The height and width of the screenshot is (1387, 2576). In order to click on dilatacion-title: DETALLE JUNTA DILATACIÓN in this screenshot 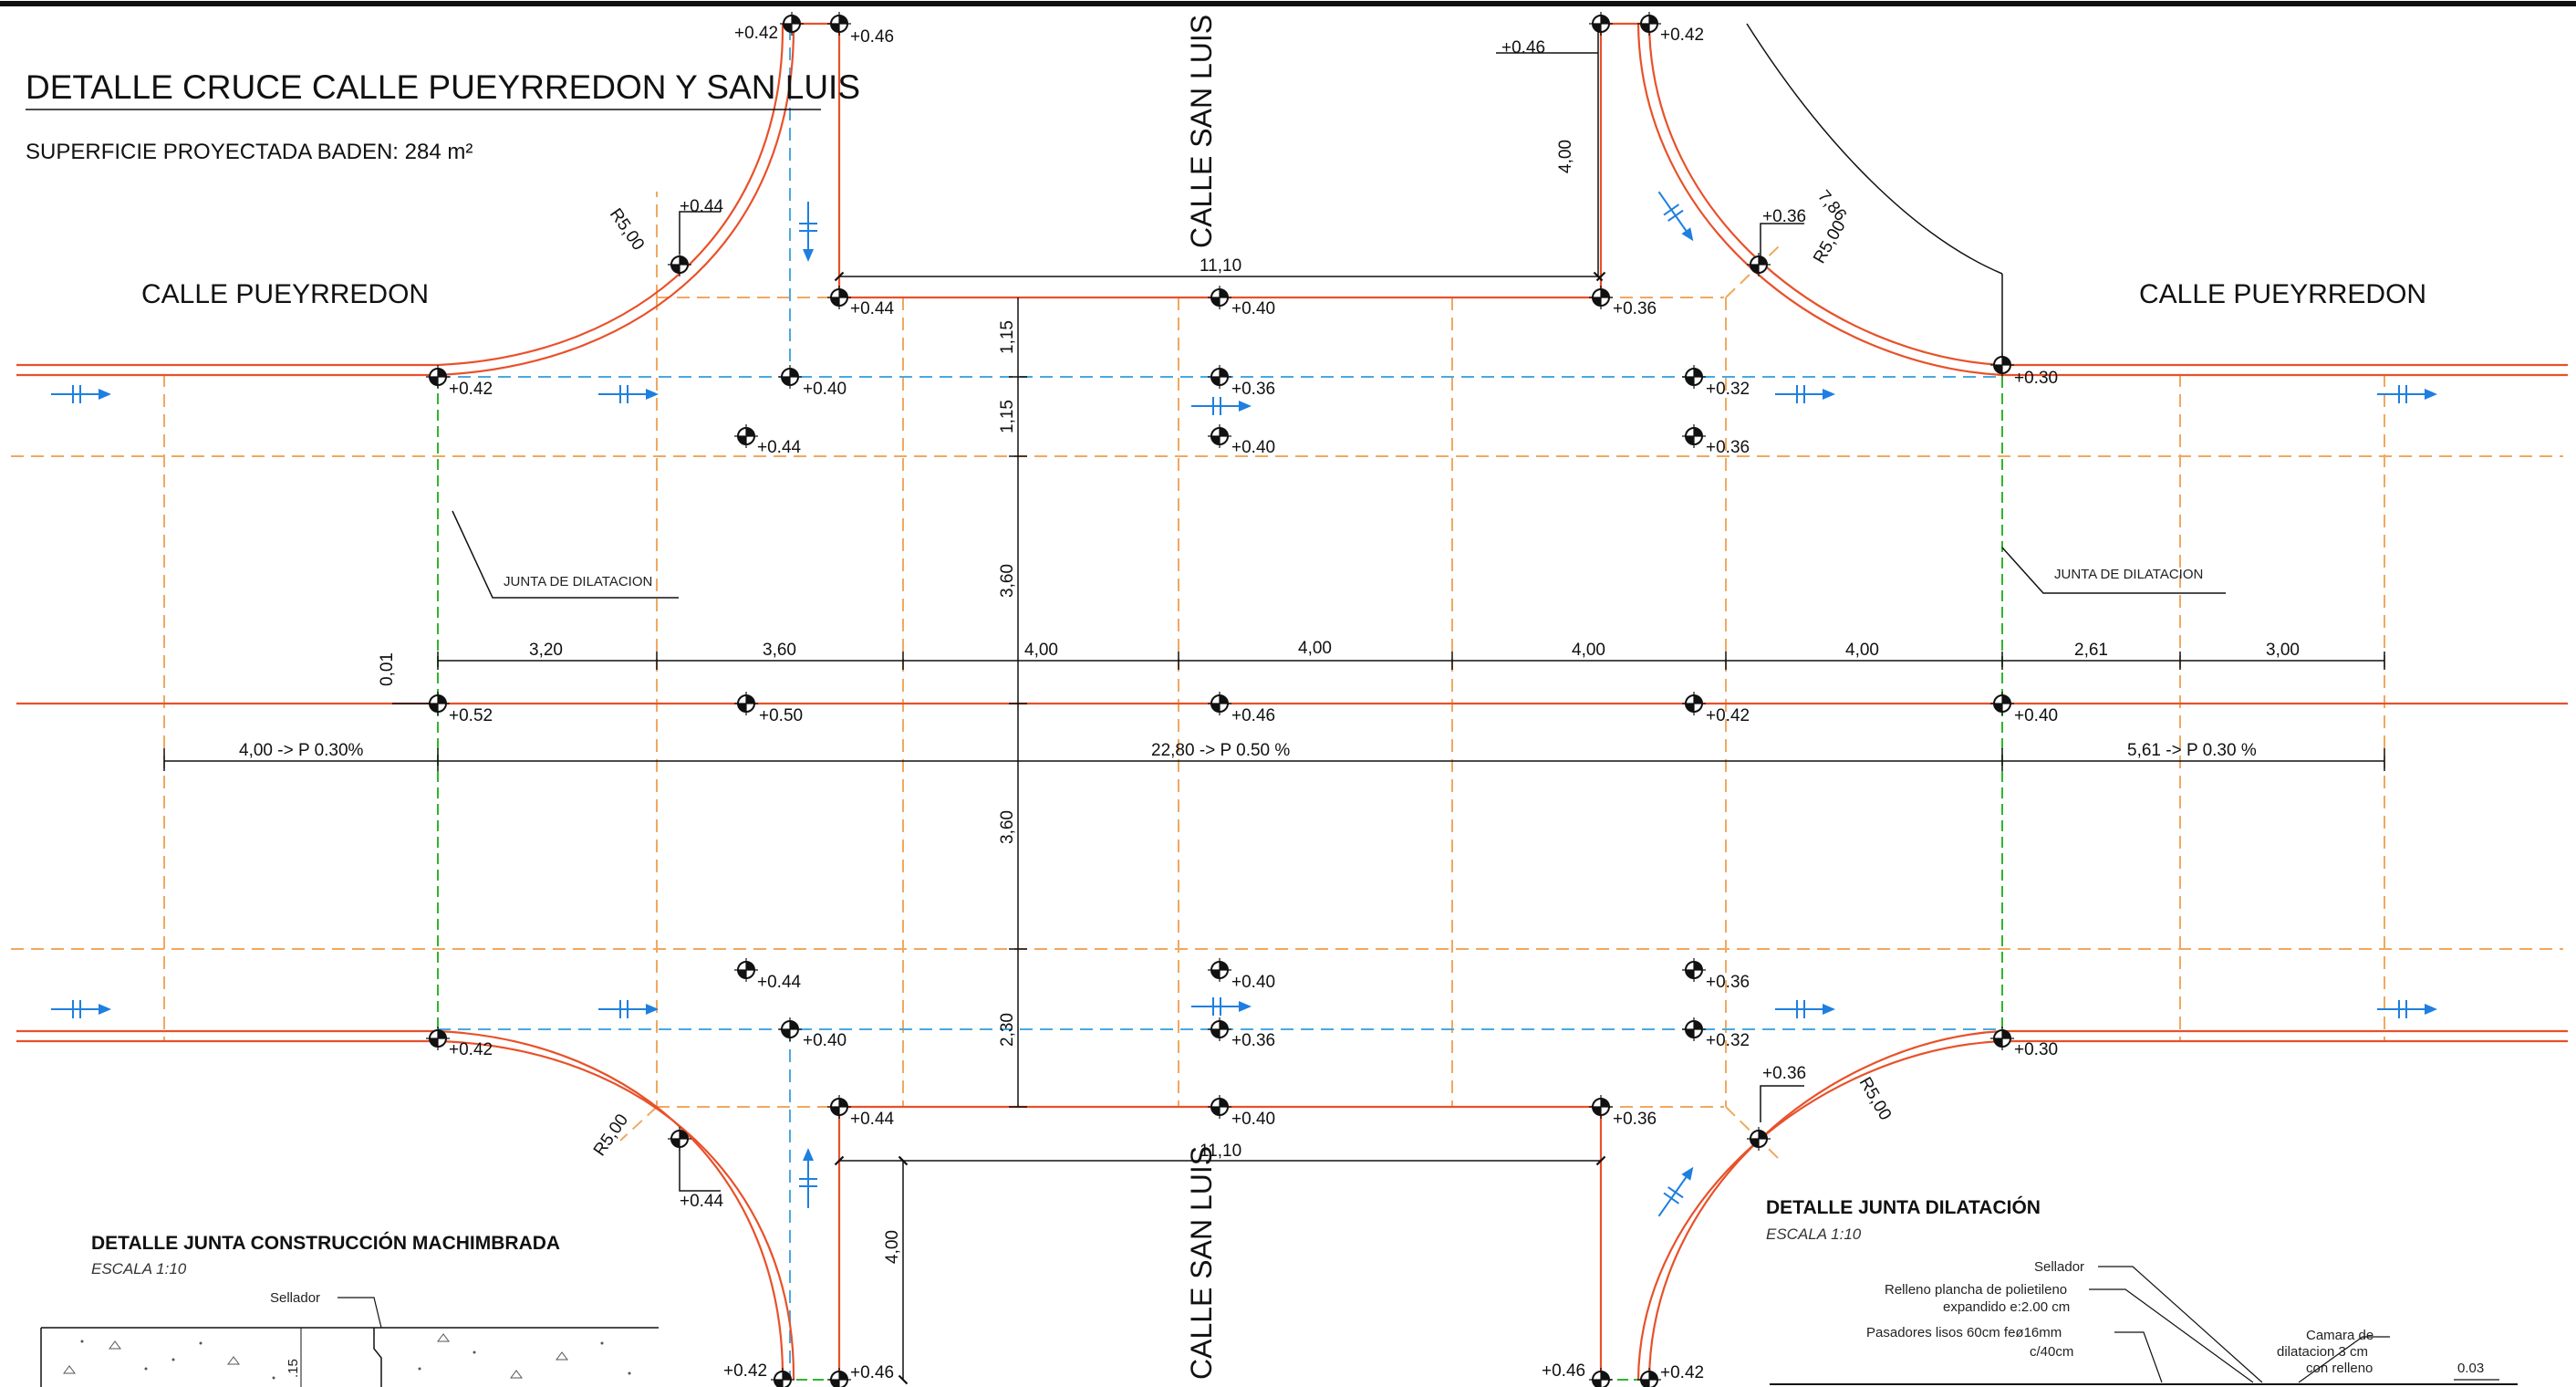, I will do `click(1904, 1207)`.